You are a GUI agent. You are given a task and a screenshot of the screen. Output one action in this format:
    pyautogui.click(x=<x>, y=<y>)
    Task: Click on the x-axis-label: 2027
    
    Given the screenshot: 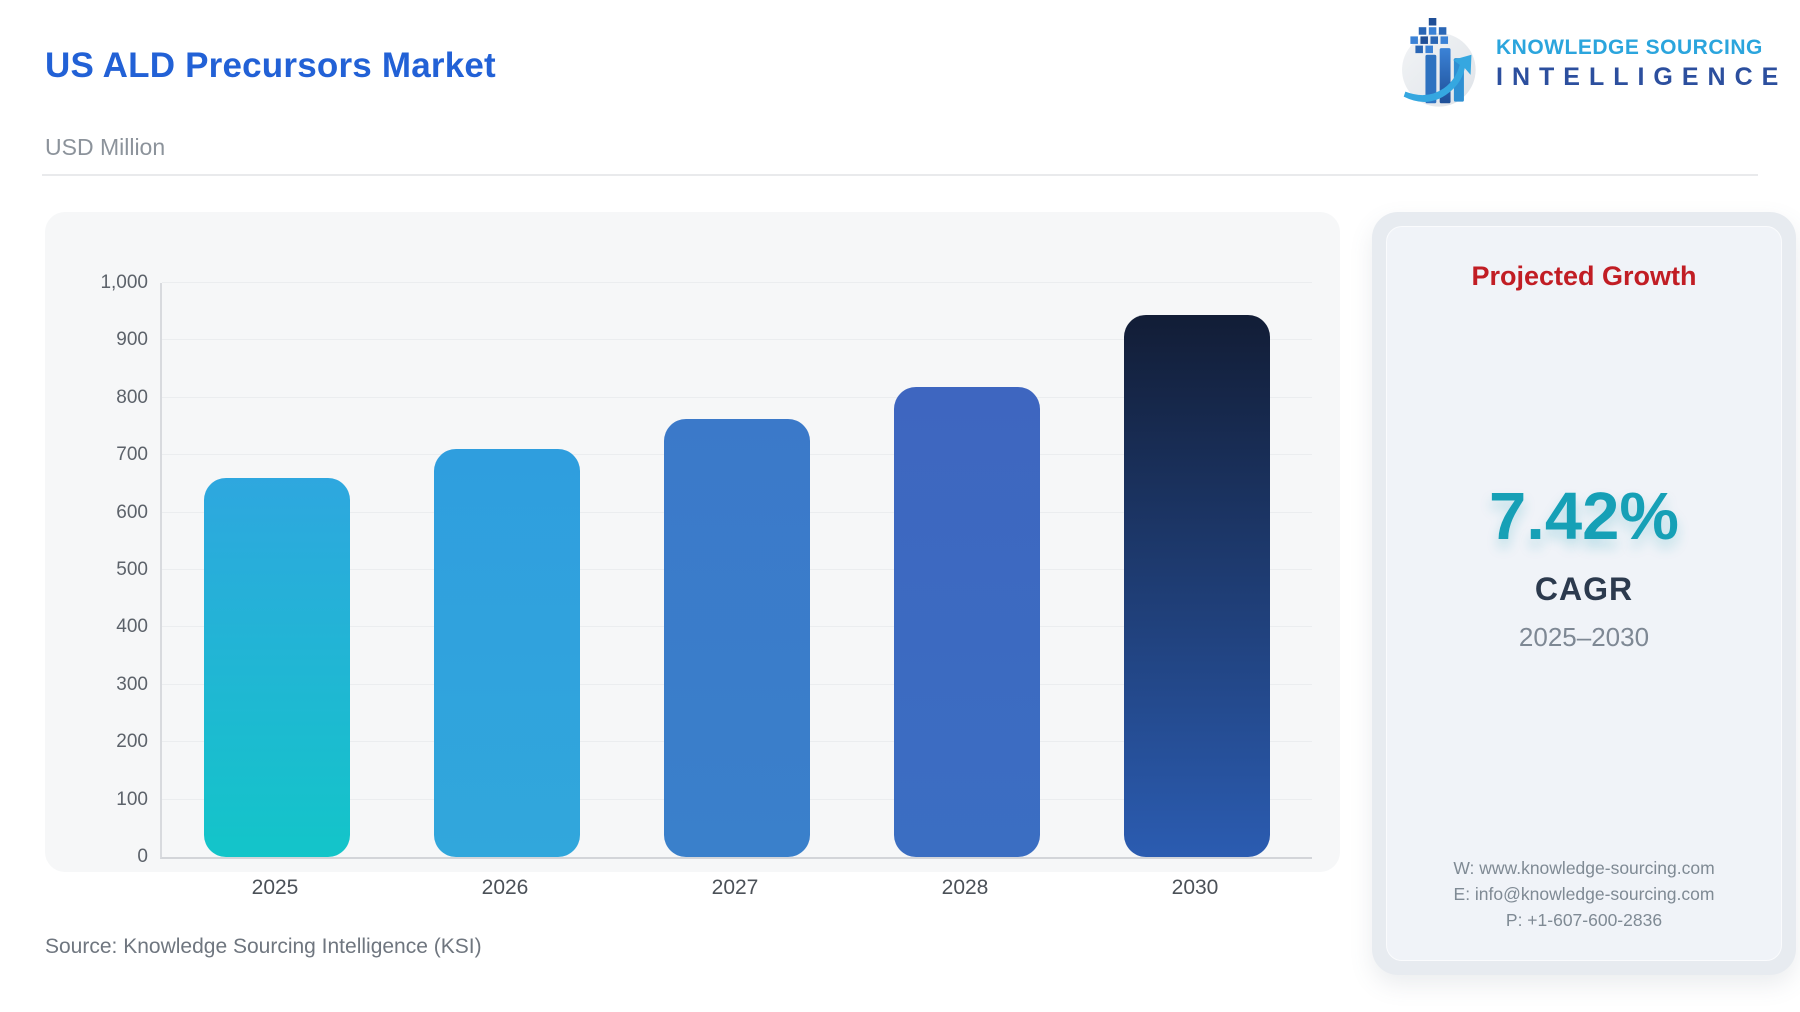 What is the action you would take?
    pyautogui.click(x=735, y=887)
    